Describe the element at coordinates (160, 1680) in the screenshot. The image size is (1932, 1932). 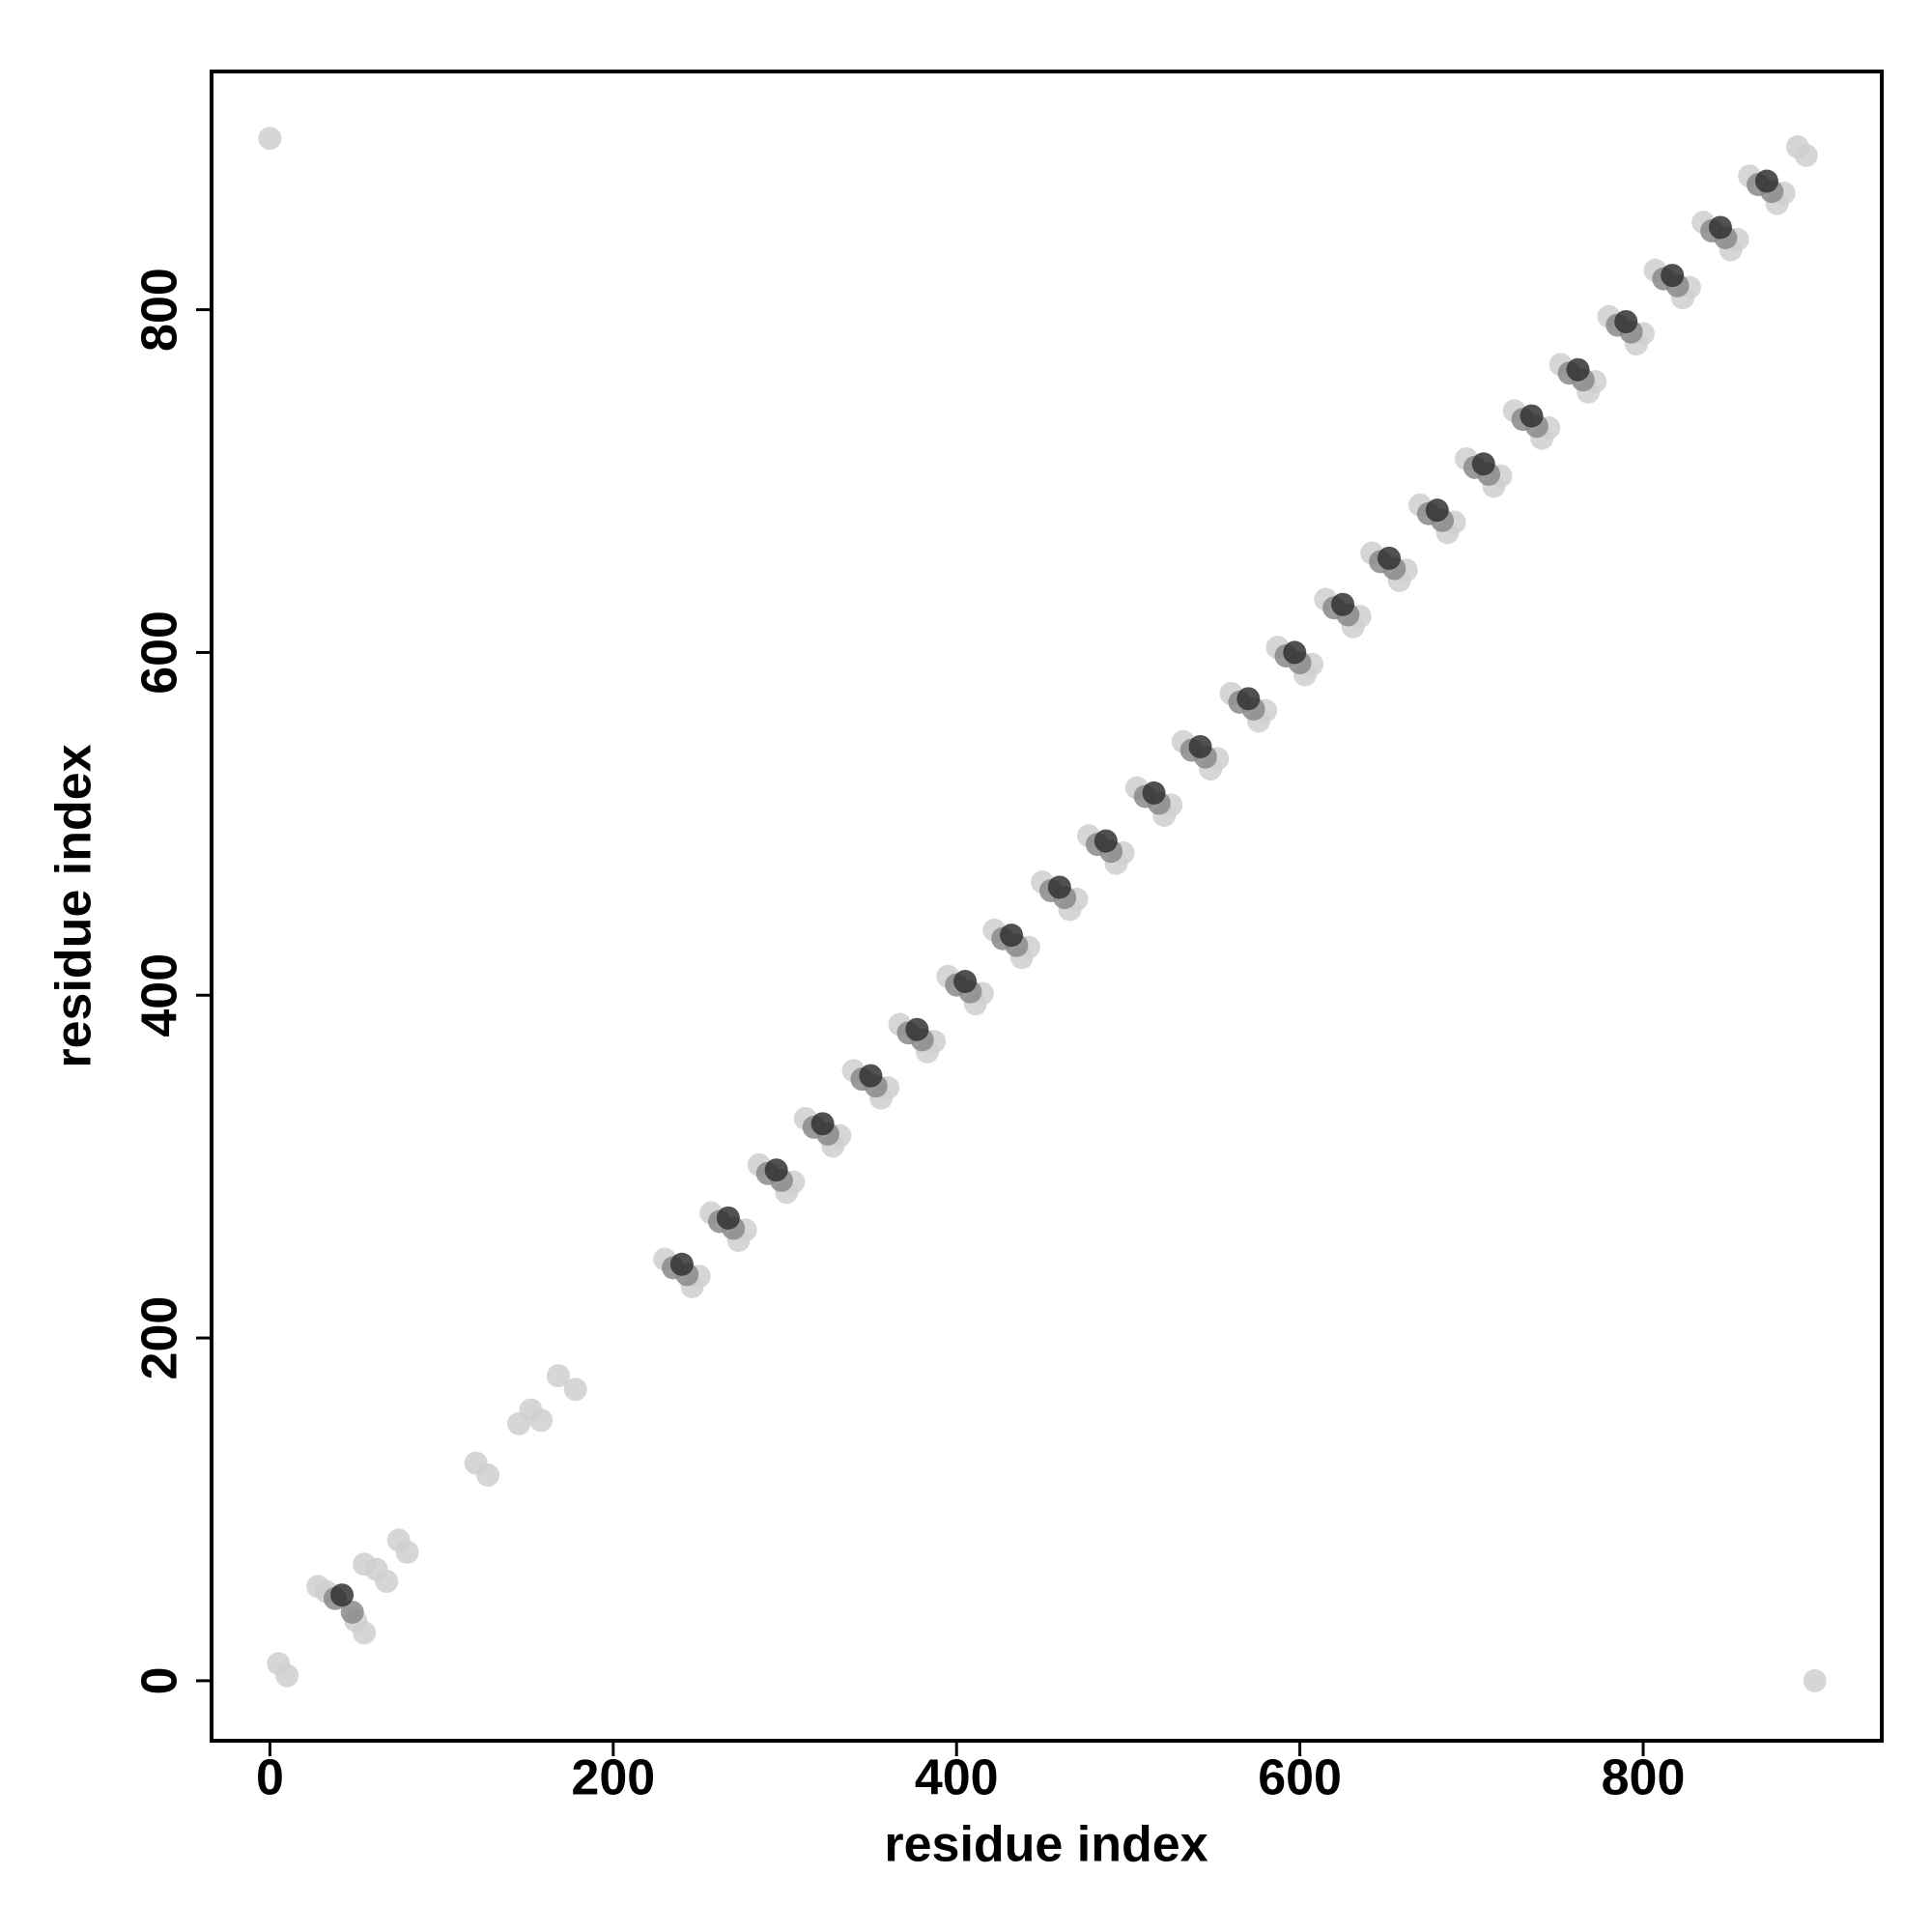
I see `y-tick-label: 0` at that location.